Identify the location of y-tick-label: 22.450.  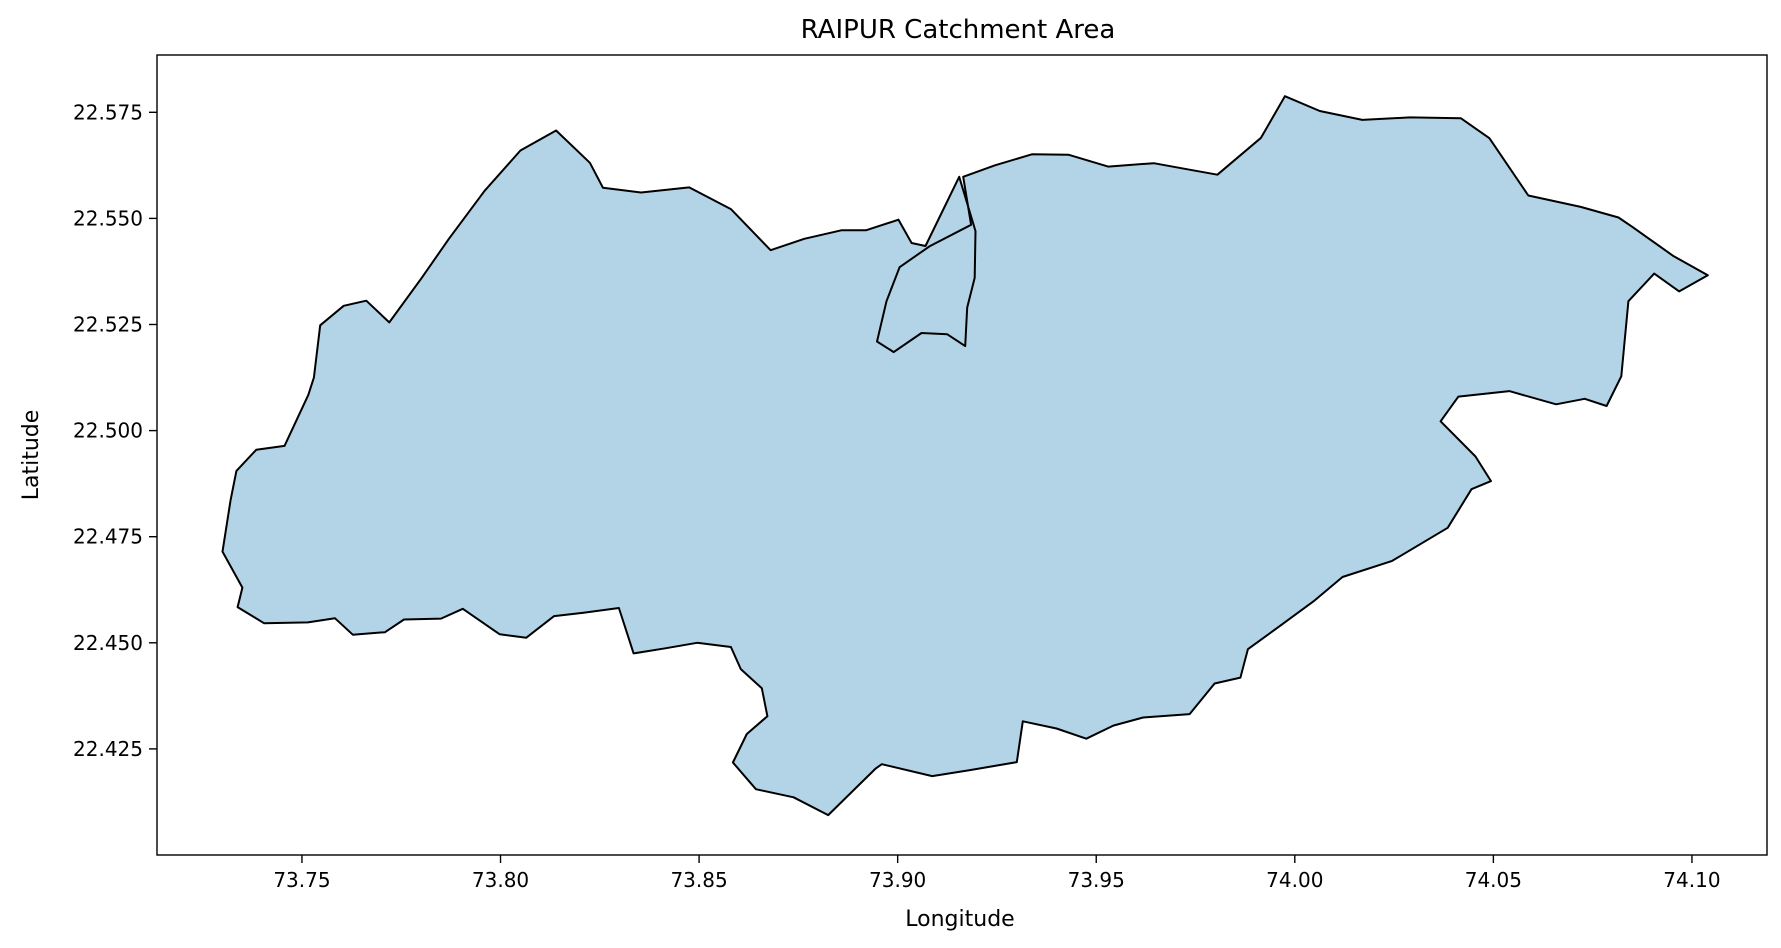
(108, 643).